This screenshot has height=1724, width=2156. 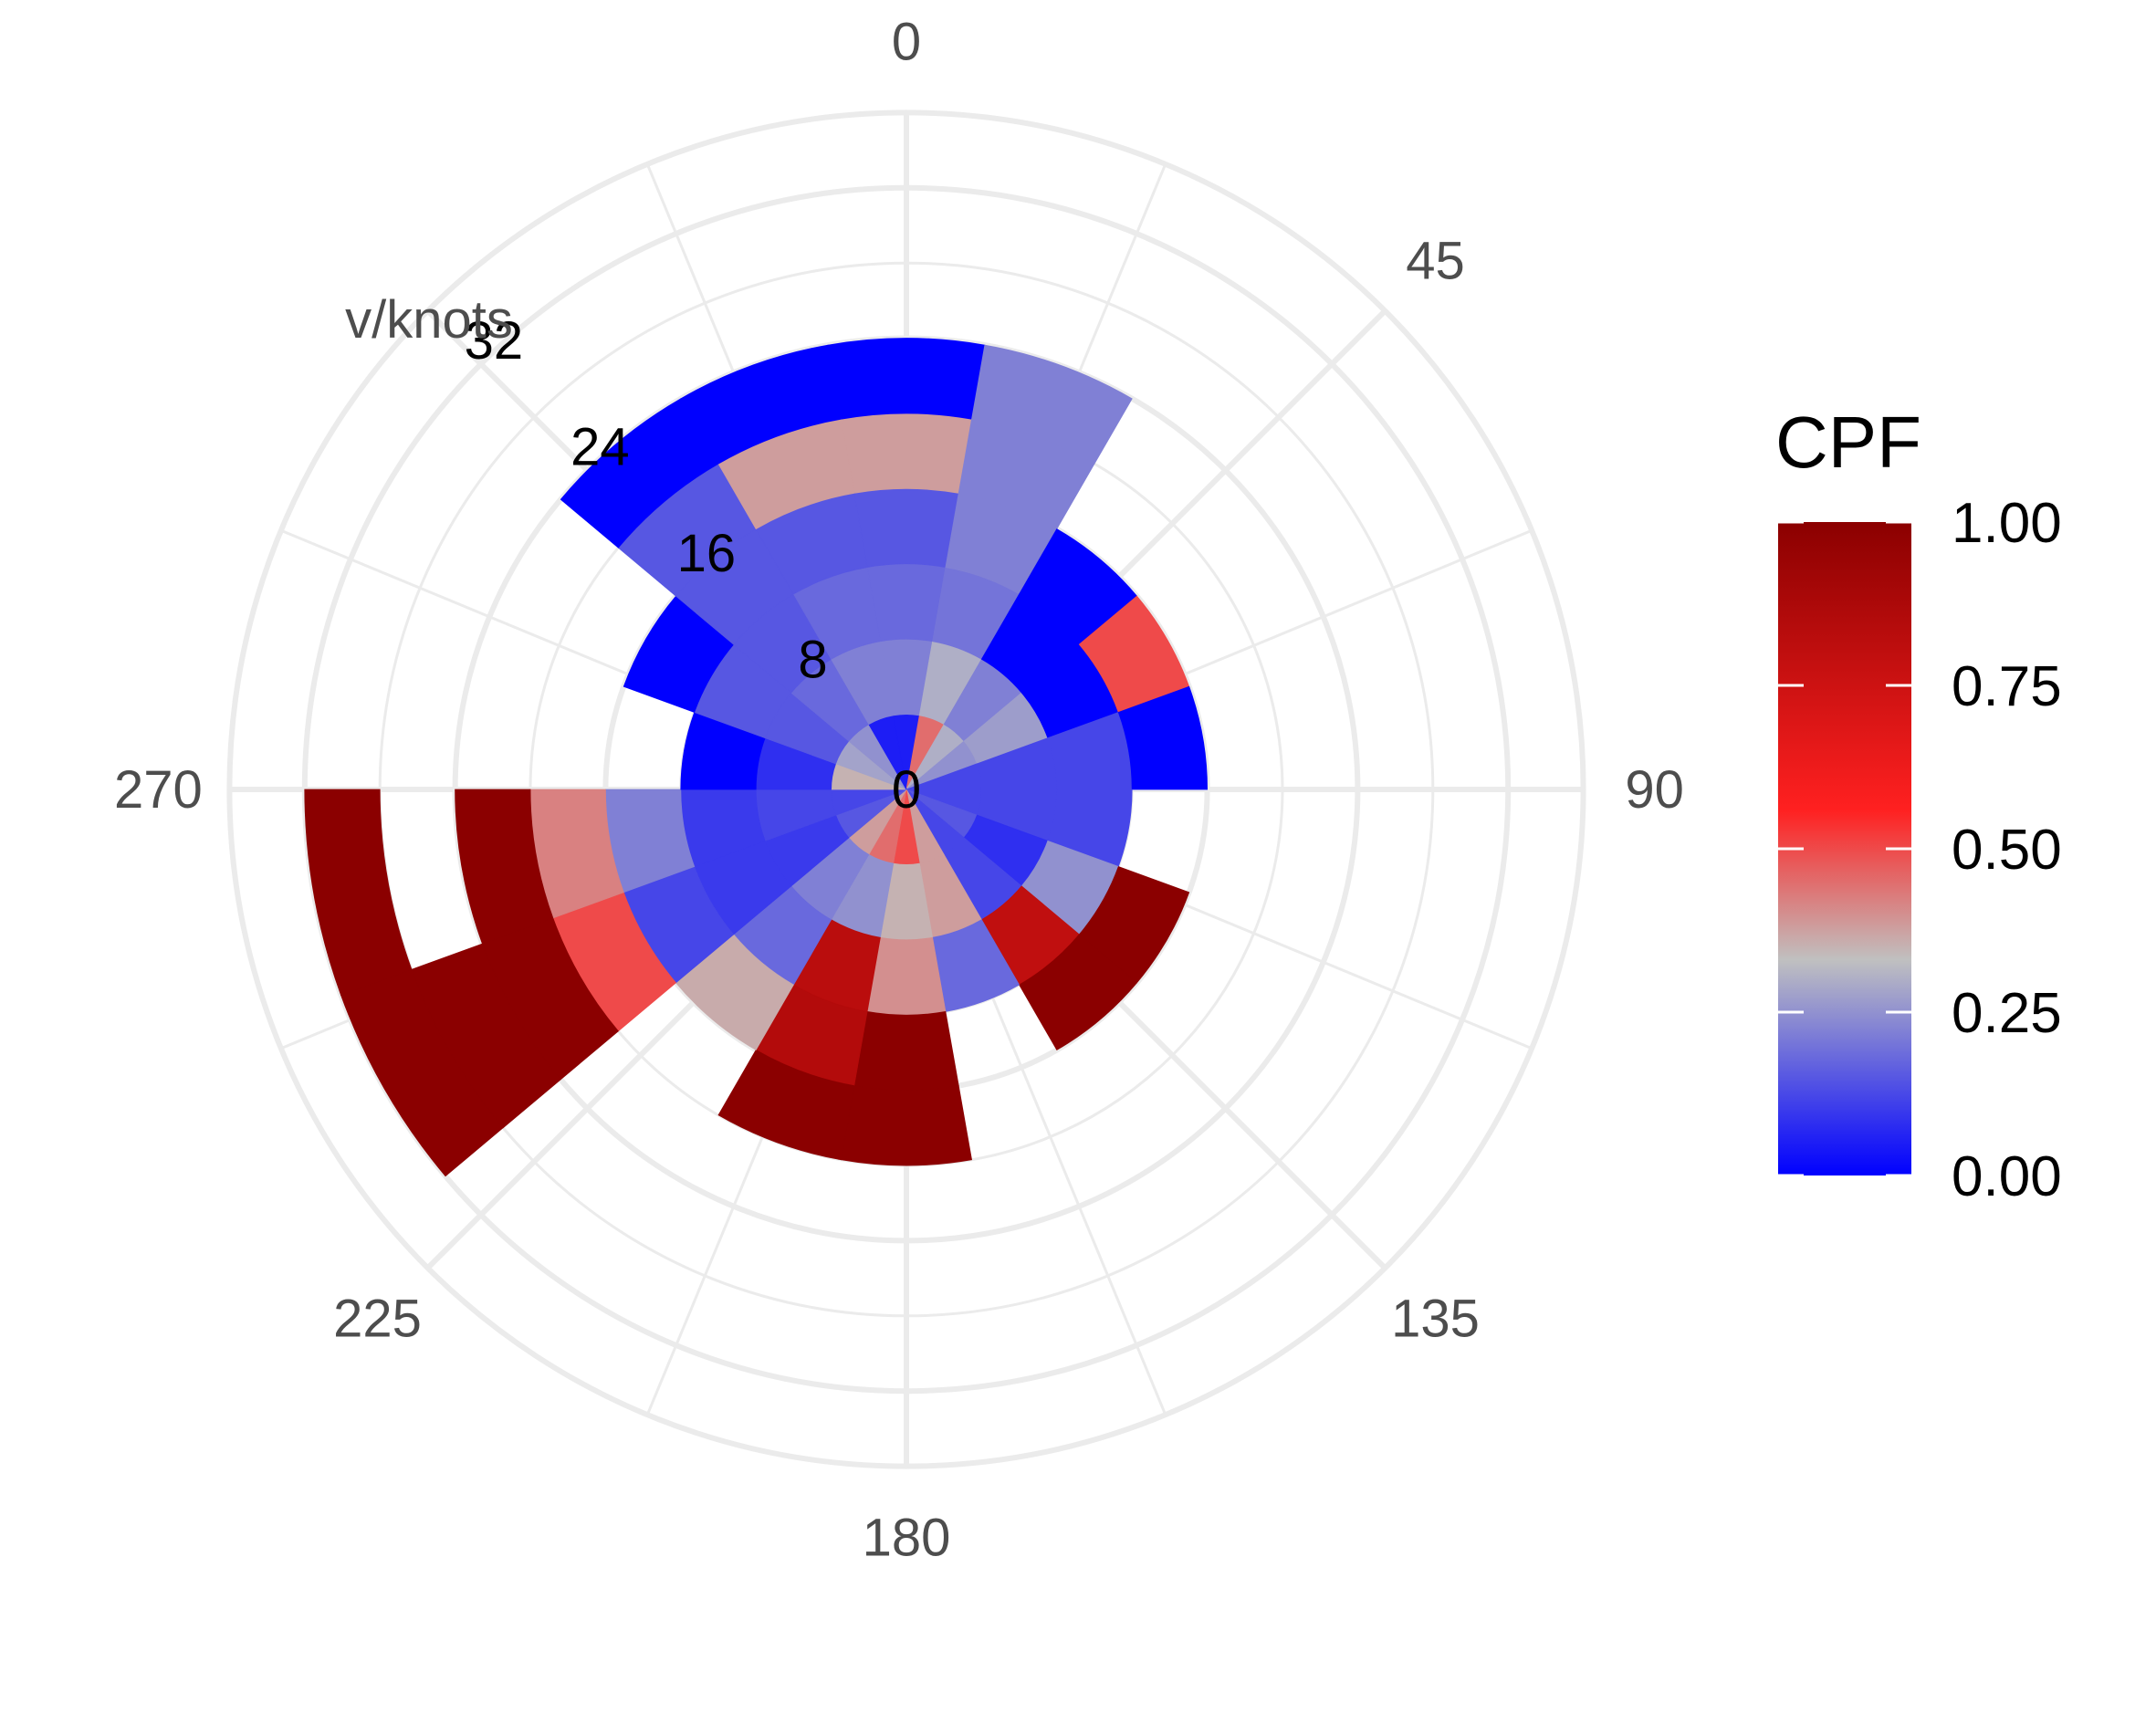 What do you see at coordinates (812, 659) in the screenshot?
I see `speed-tick-label: 8` at bounding box center [812, 659].